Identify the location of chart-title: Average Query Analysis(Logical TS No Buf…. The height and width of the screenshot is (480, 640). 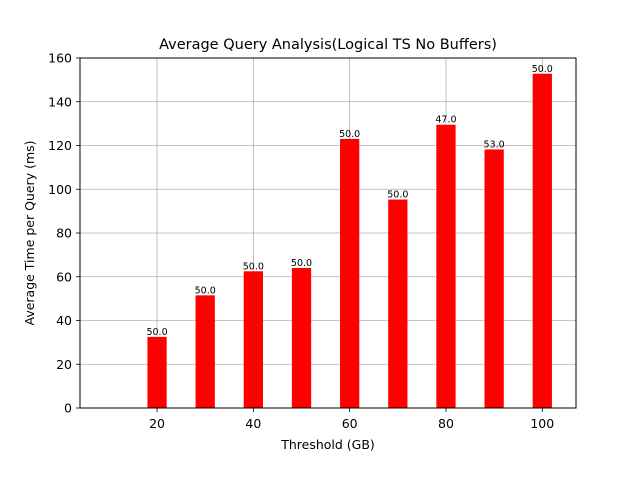
(328, 45).